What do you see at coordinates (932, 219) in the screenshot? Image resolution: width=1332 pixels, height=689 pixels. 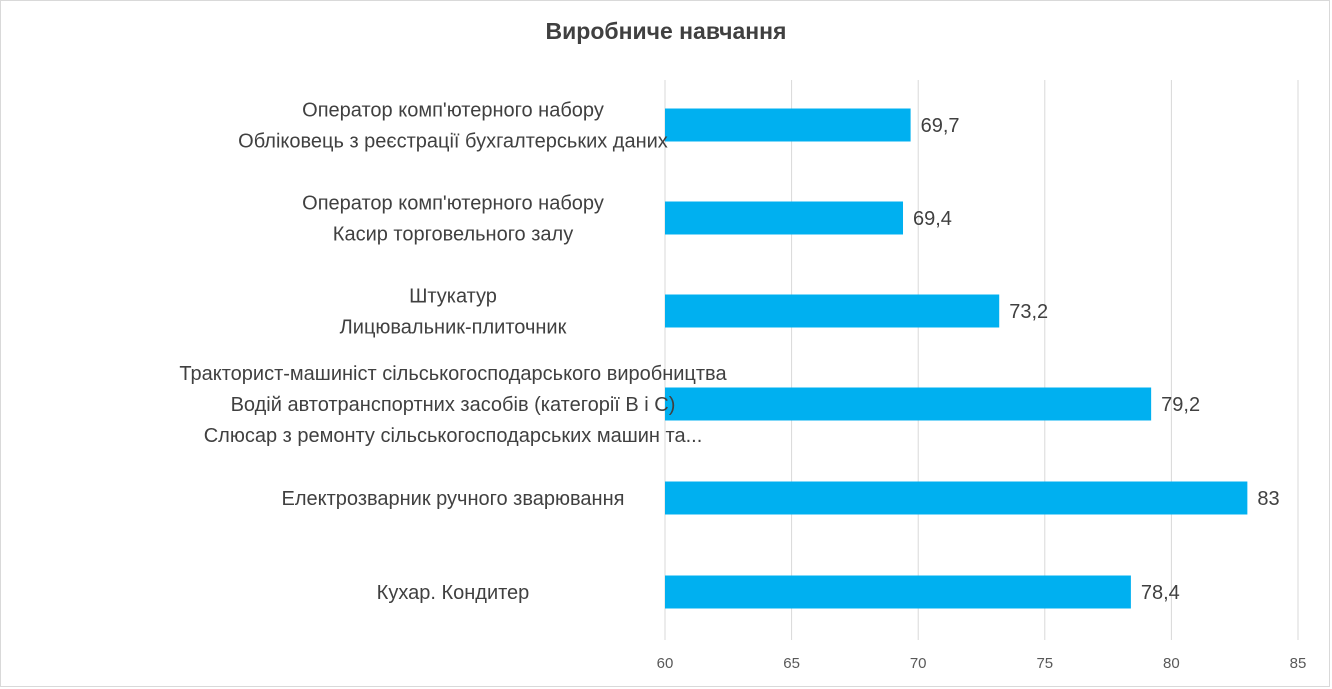 I see `data-label: 69,4` at bounding box center [932, 219].